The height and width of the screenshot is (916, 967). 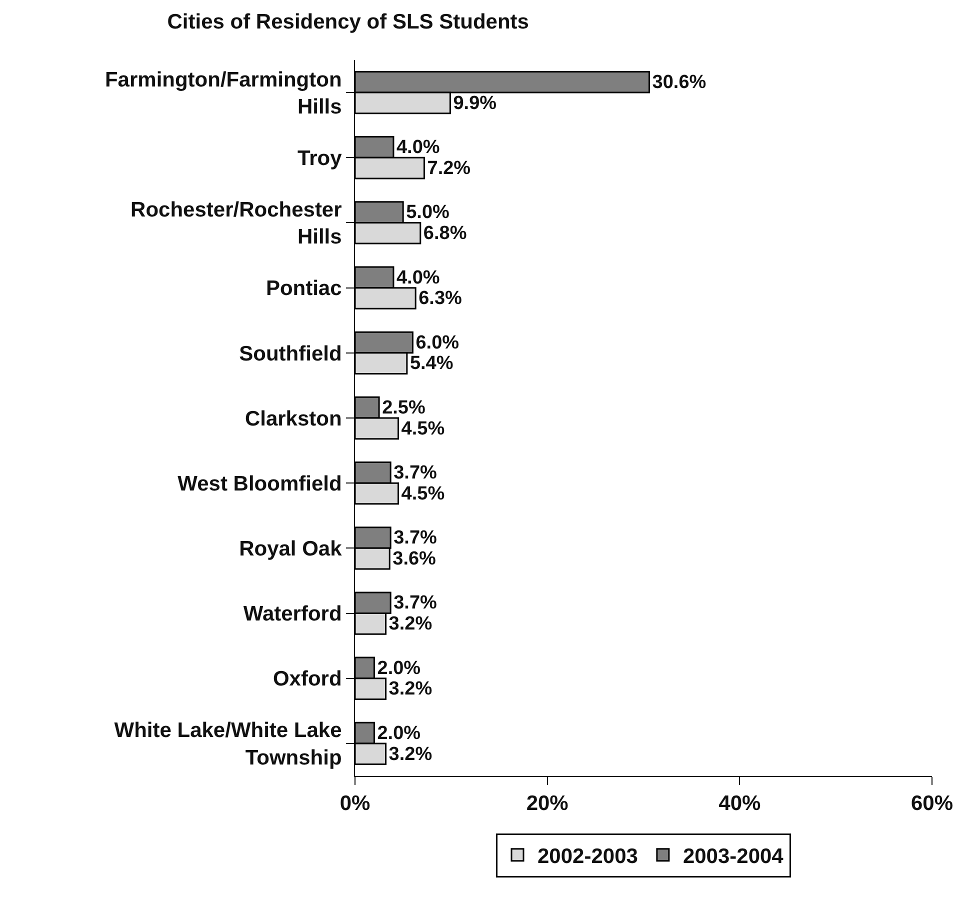 What do you see at coordinates (355, 804) in the screenshot?
I see `x-tick-label: 0%` at bounding box center [355, 804].